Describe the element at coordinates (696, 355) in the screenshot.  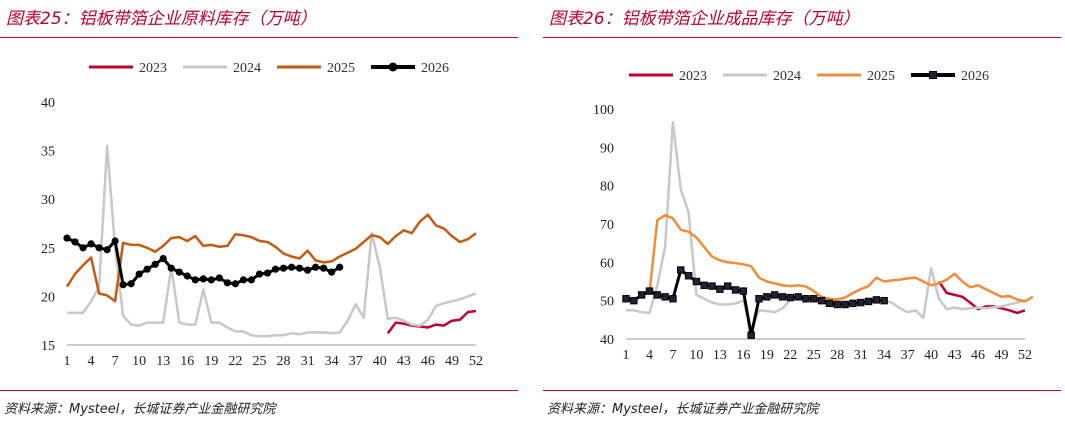
I see `x-tick-label: 10` at that location.